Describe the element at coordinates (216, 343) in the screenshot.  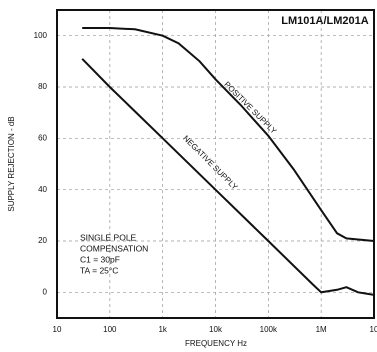
I see `x-axis-label: FREQUENCY Hz` at that location.